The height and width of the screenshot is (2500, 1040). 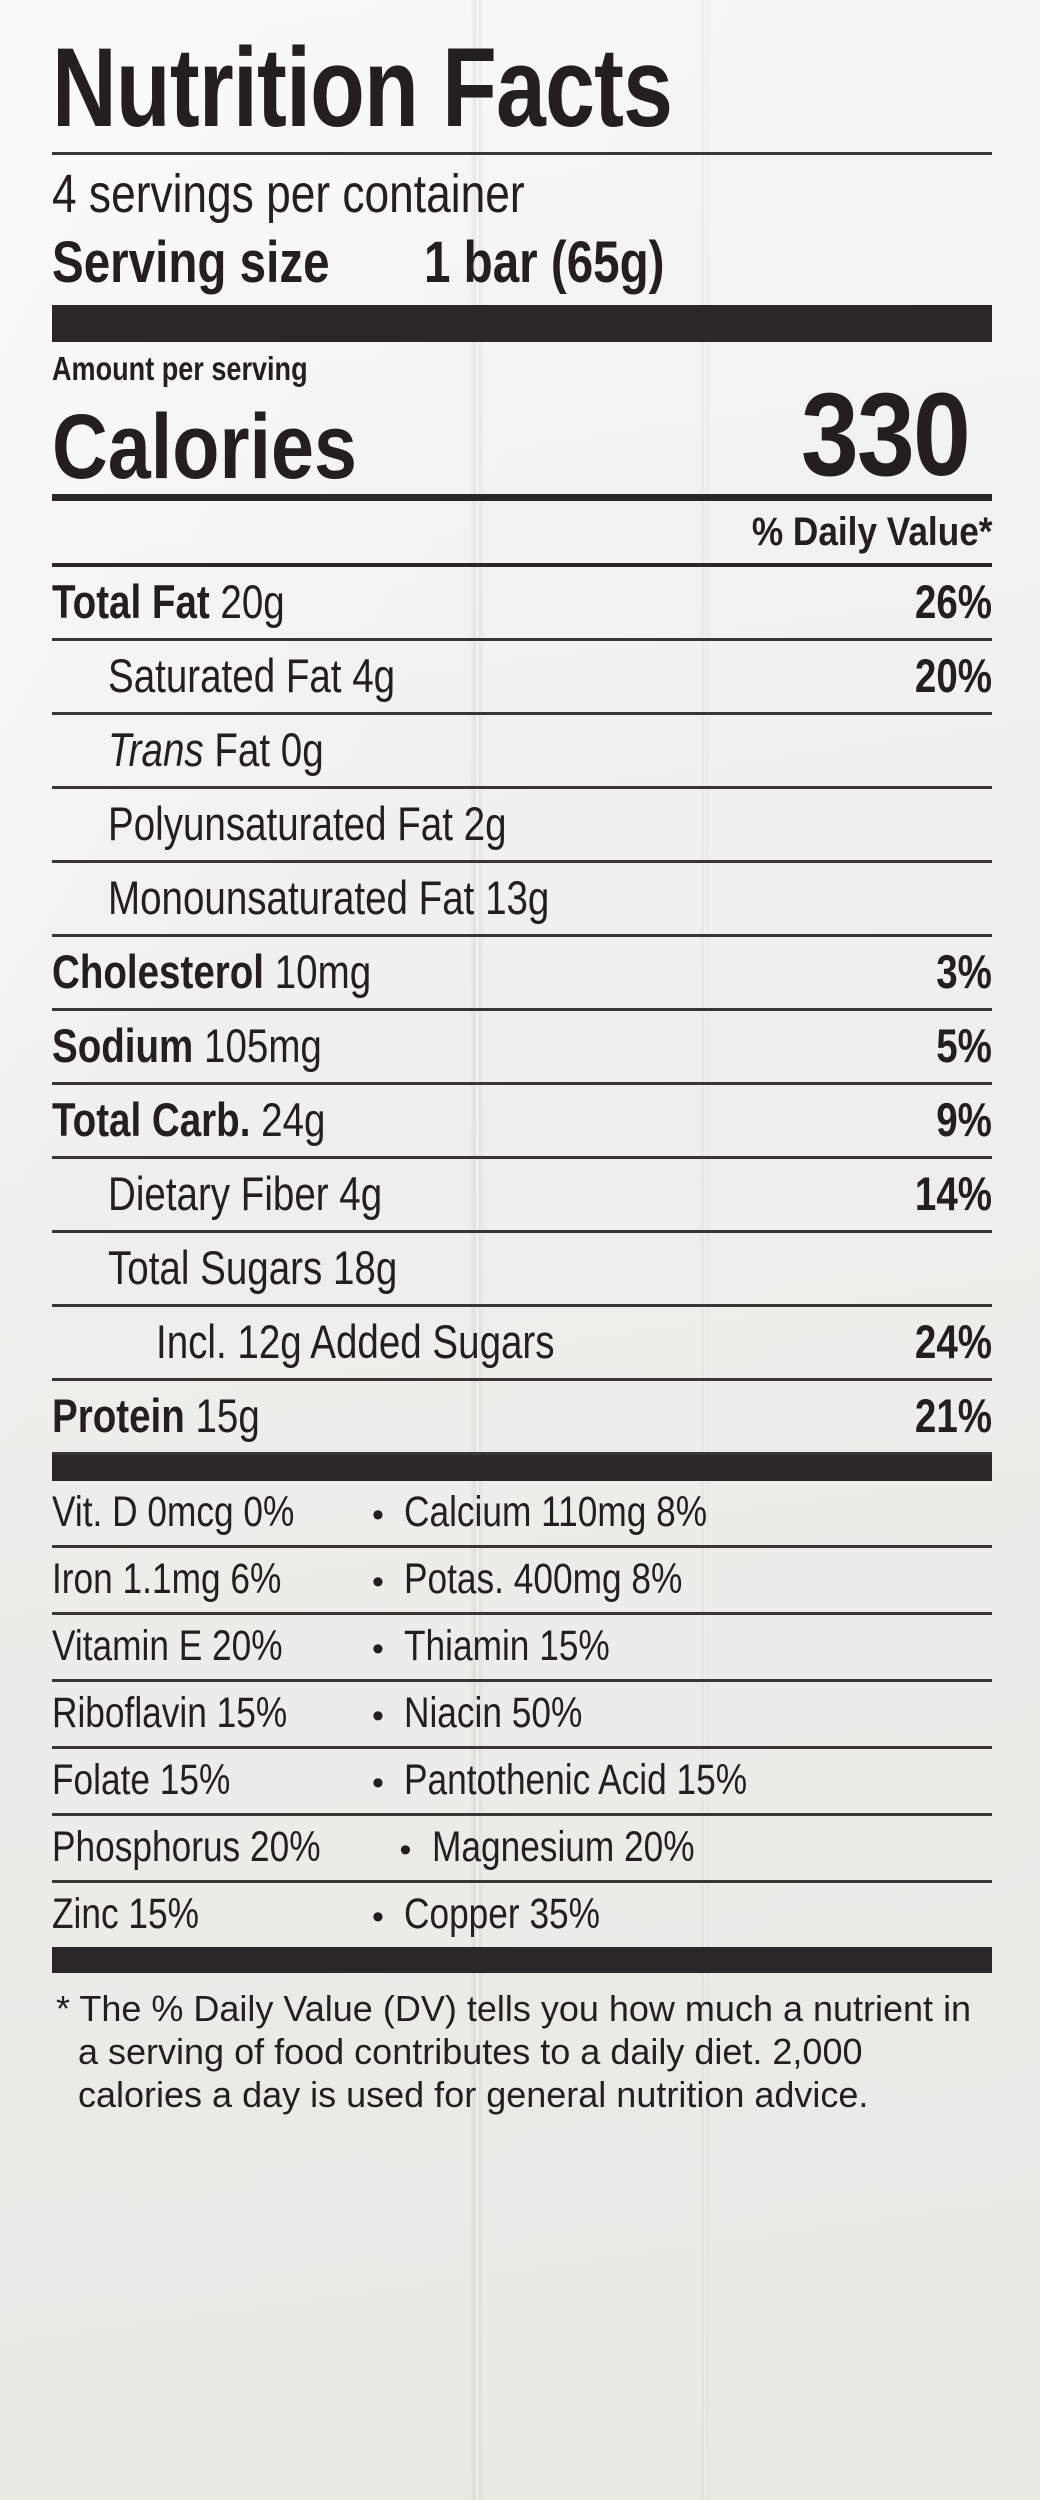 I want to click on nutrient-daily-value: 20%, so click(x=953, y=675).